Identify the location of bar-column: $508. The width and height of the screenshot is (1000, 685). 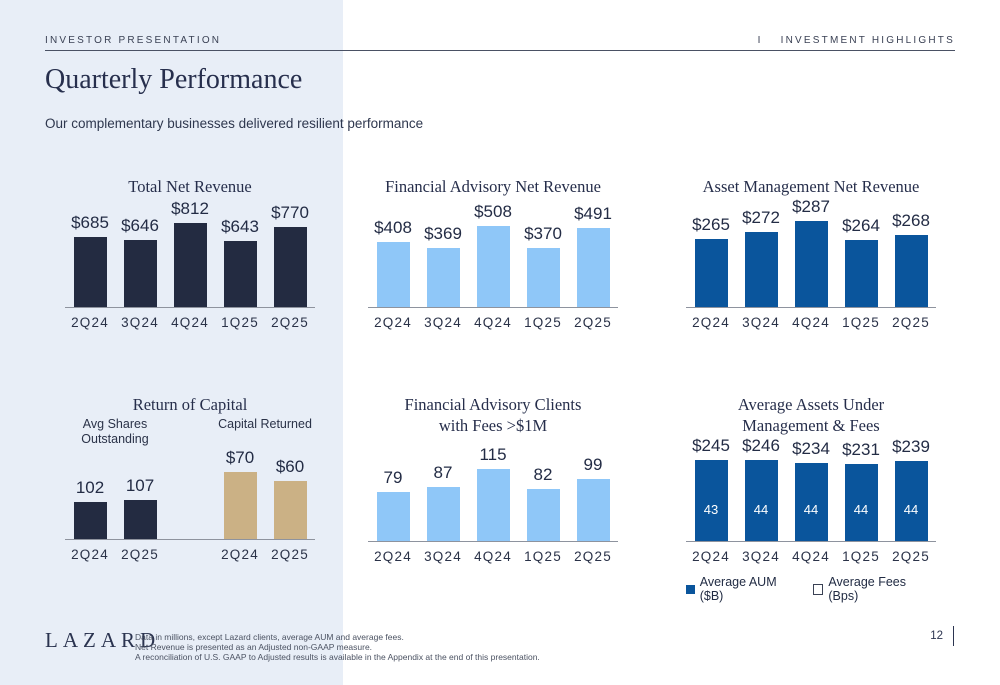
(493, 252).